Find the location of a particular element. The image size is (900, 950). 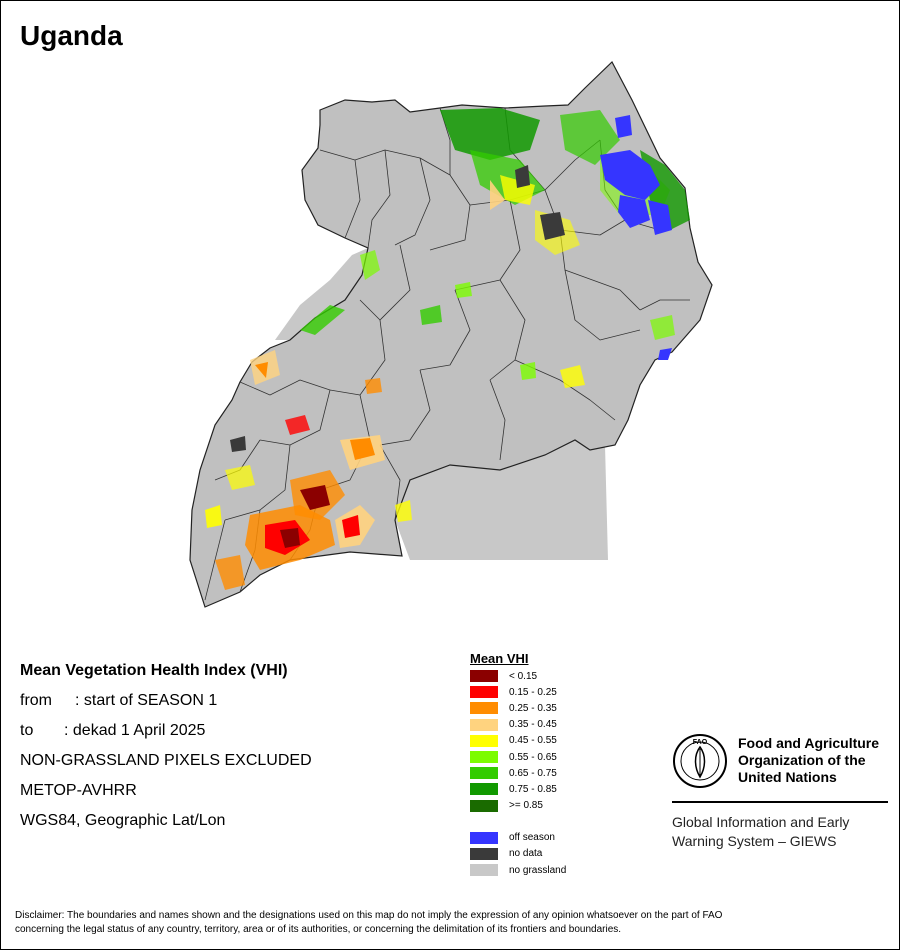

info-projection: WGS84, Geographic Lat/Lon is located at coordinates (123, 820).